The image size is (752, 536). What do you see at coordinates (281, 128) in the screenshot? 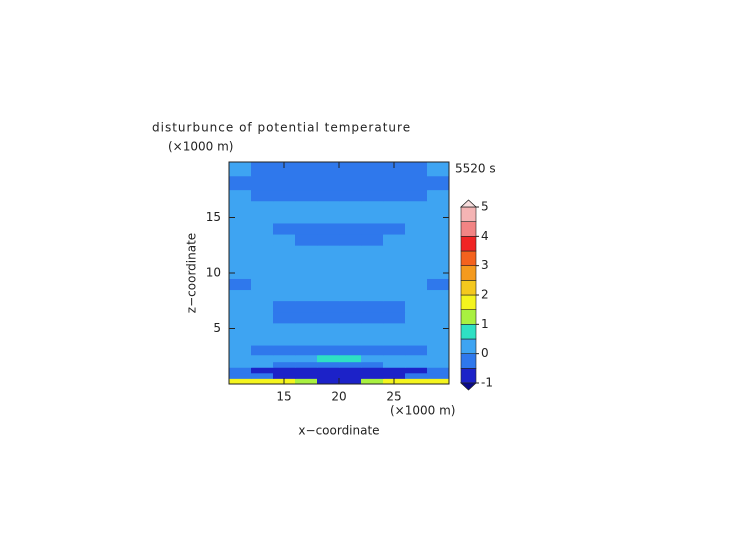
I see `chart-title: disturbunce of potential temperature` at bounding box center [281, 128].